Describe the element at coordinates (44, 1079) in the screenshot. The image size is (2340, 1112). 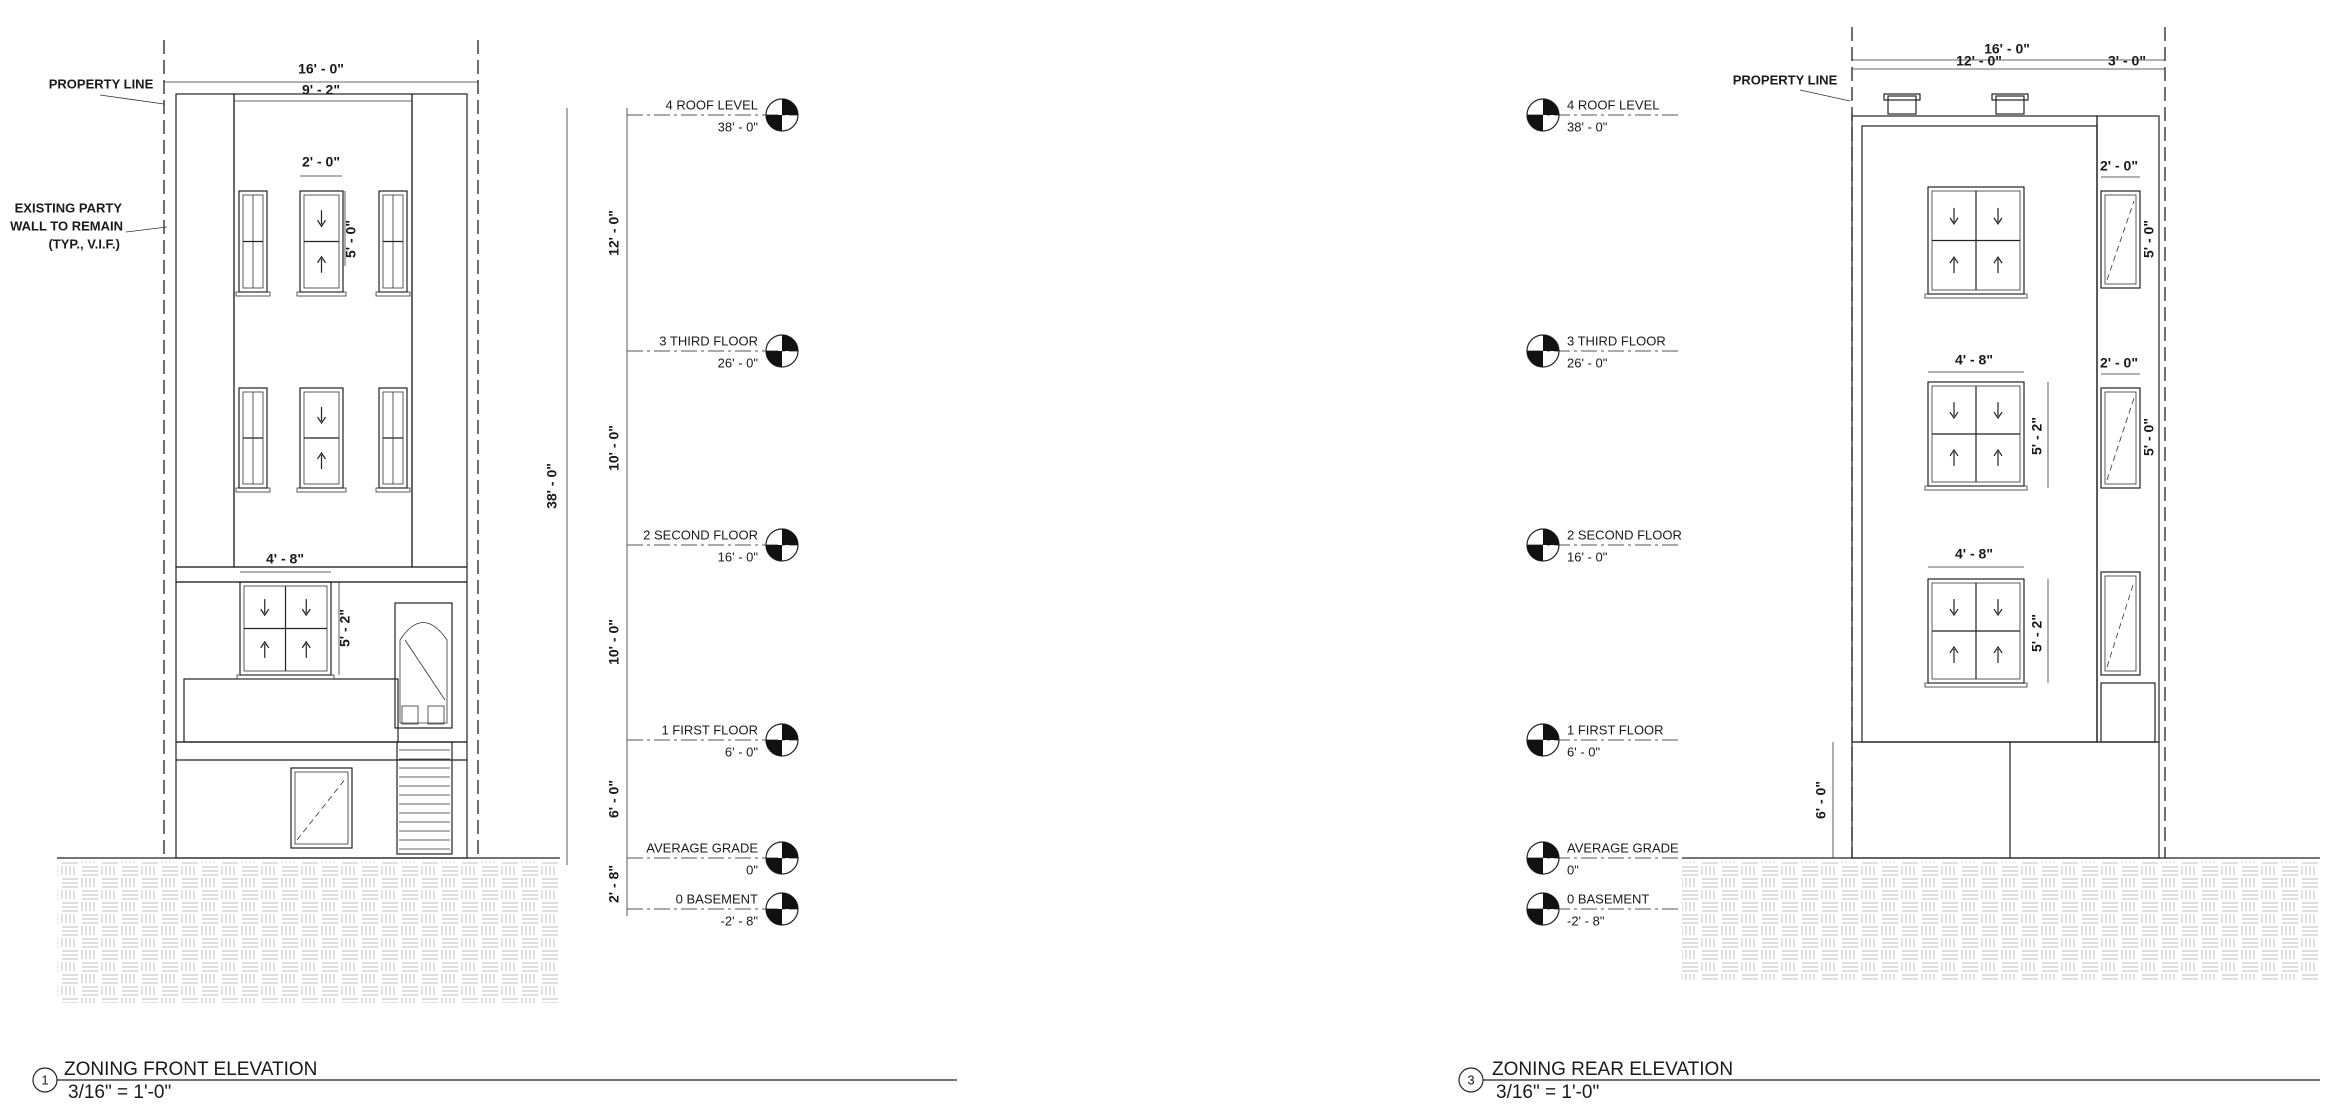
I see `view-number: 1` at that location.